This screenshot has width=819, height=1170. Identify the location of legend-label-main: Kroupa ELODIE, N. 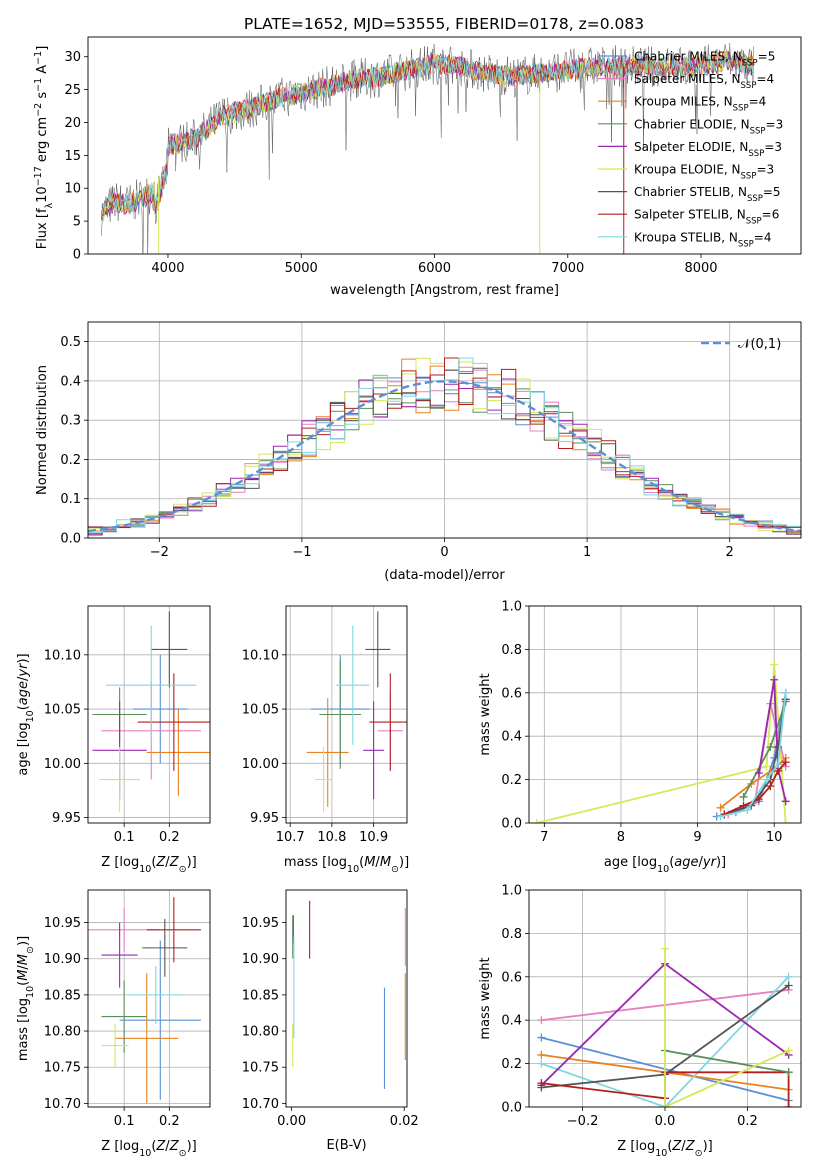
(687, 170).